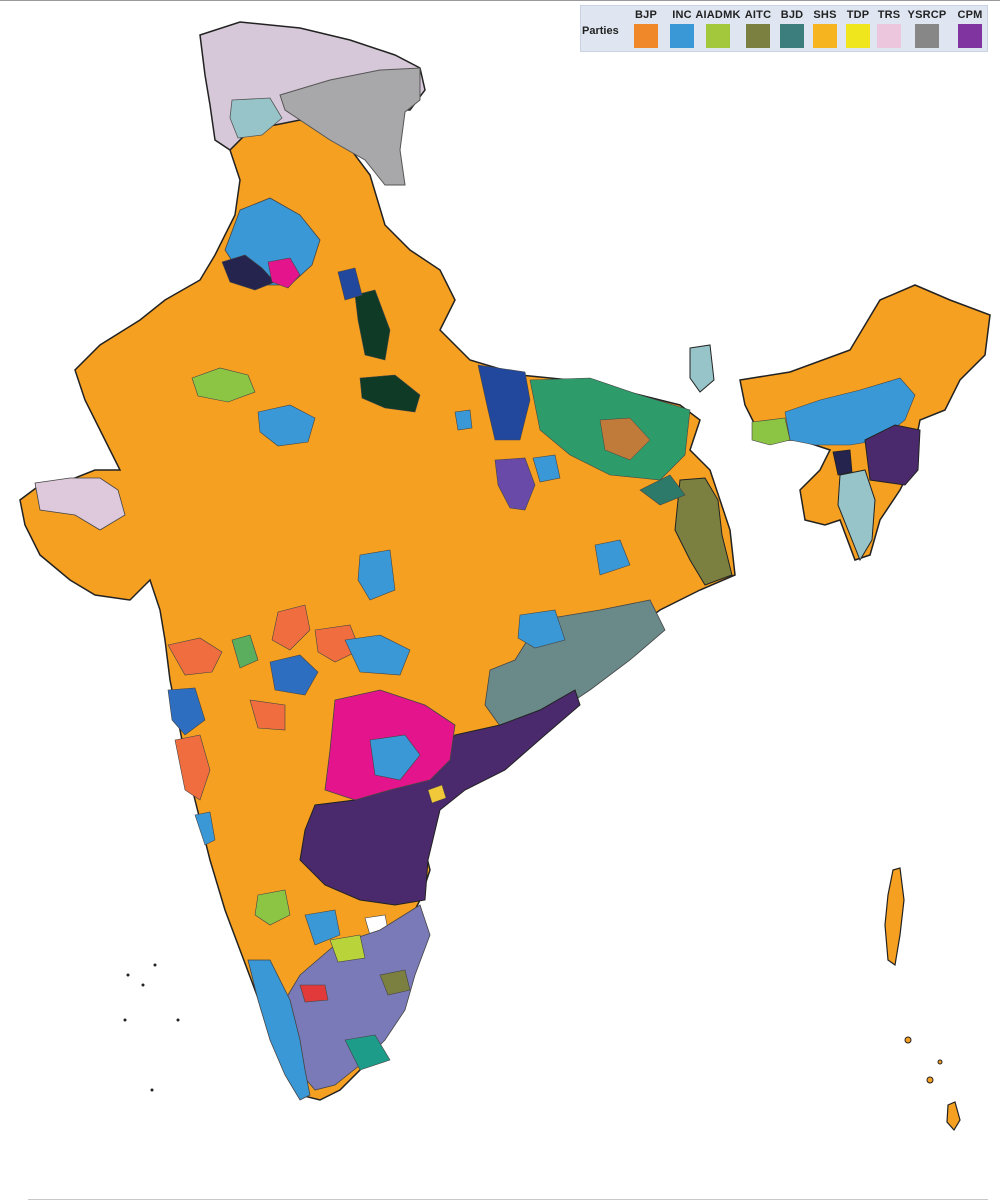 This screenshot has width=1000, height=1204. What do you see at coordinates (223, 385) in the screenshot?
I see `region-rajasthan-green` at bounding box center [223, 385].